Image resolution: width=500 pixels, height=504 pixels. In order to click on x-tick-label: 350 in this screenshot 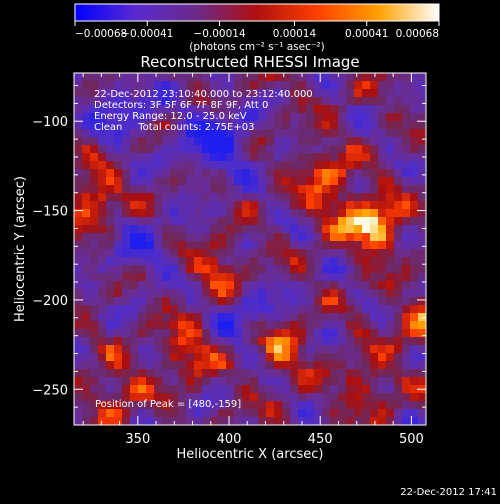, I will do `click(137, 439)`.